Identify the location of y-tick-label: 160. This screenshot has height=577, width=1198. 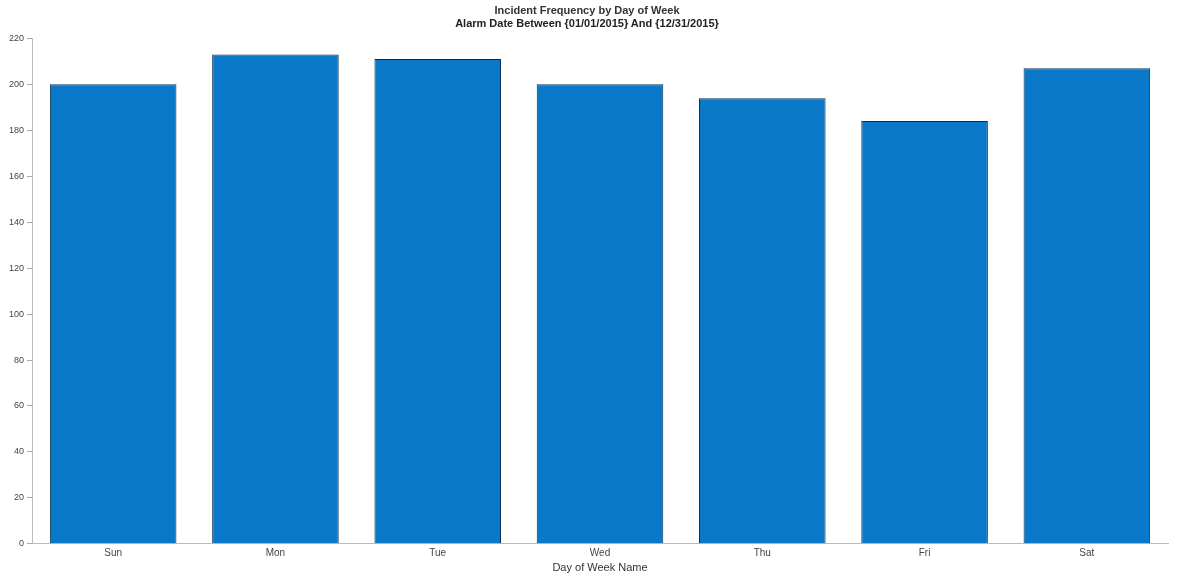
(16, 175).